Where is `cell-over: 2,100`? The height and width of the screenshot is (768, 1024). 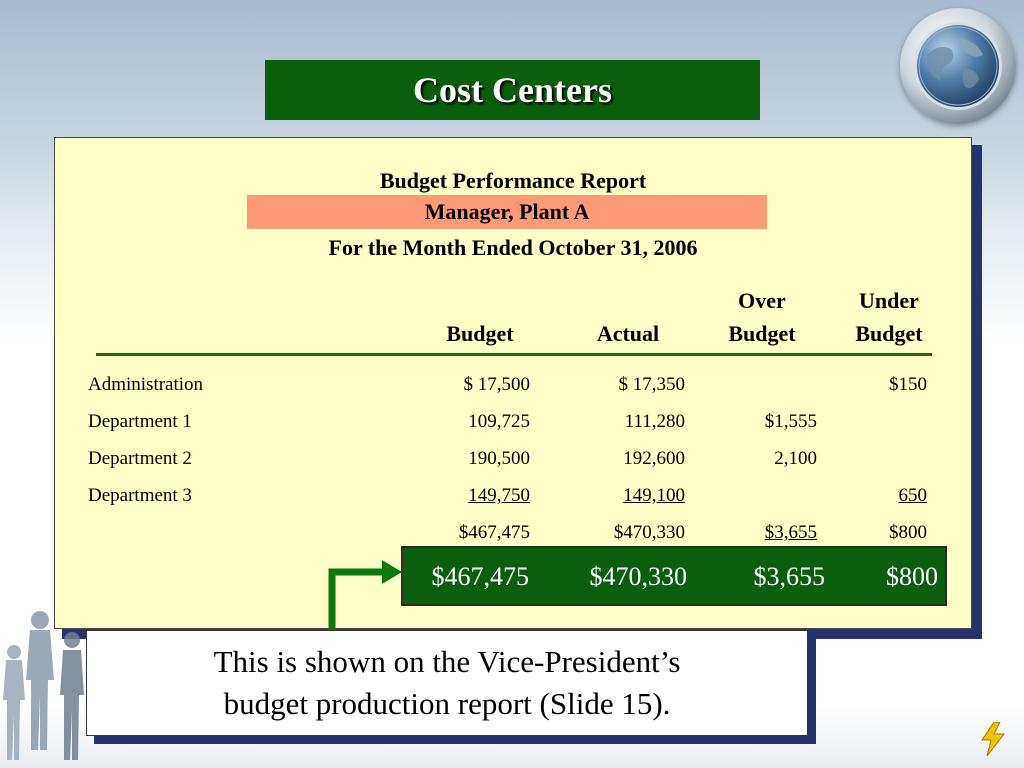 cell-over: 2,100 is located at coordinates (795, 458).